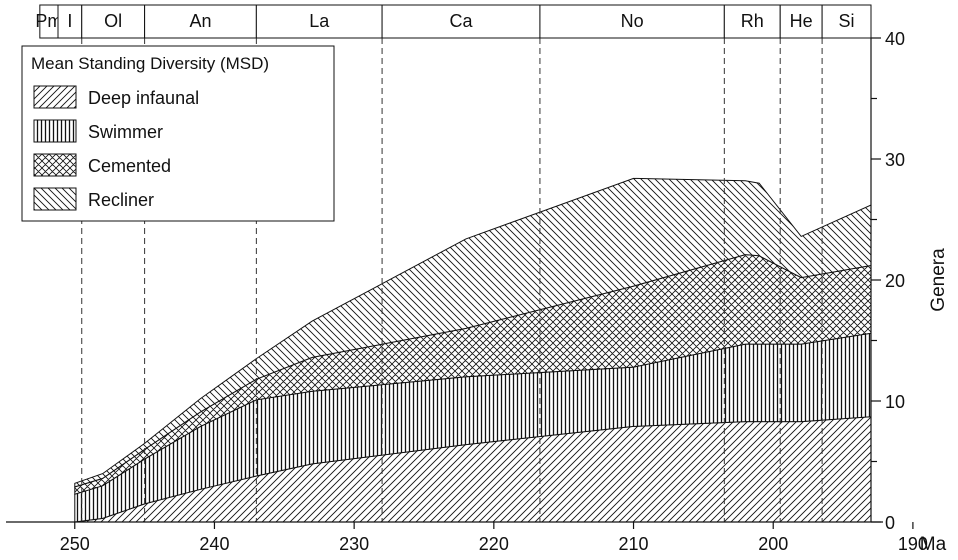  Describe the element at coordinates (634, 544) in the screenshot. I see `x-tick-label: 210` at that location.